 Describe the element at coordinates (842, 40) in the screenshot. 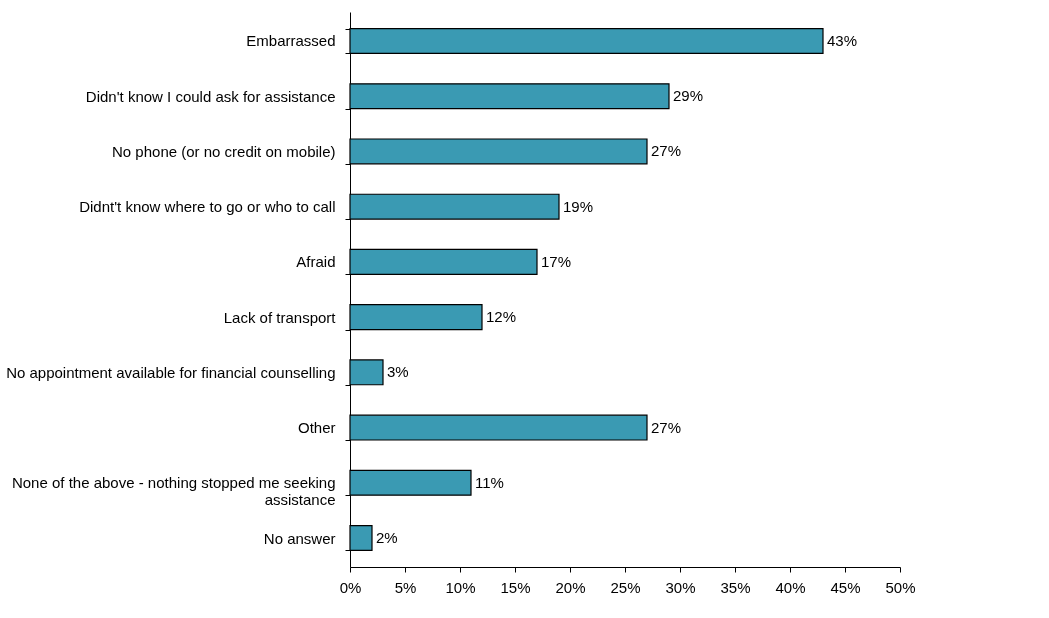

I see `data-label: 43%` at that location.